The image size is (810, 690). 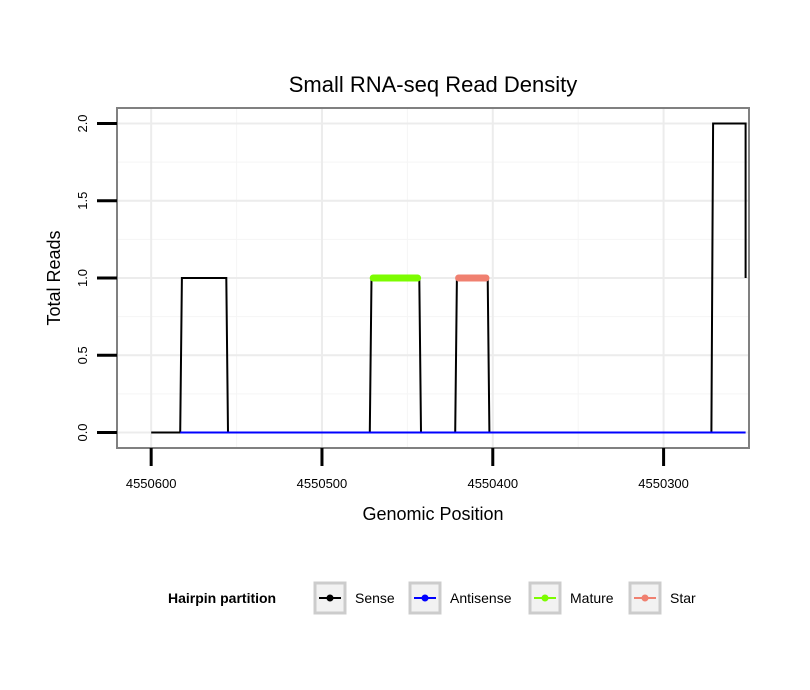 What do you see at coordinates (481, 598) in the screenshot?
I see `legend-label-antisense: Antisense` at bounding box center [481, 598].